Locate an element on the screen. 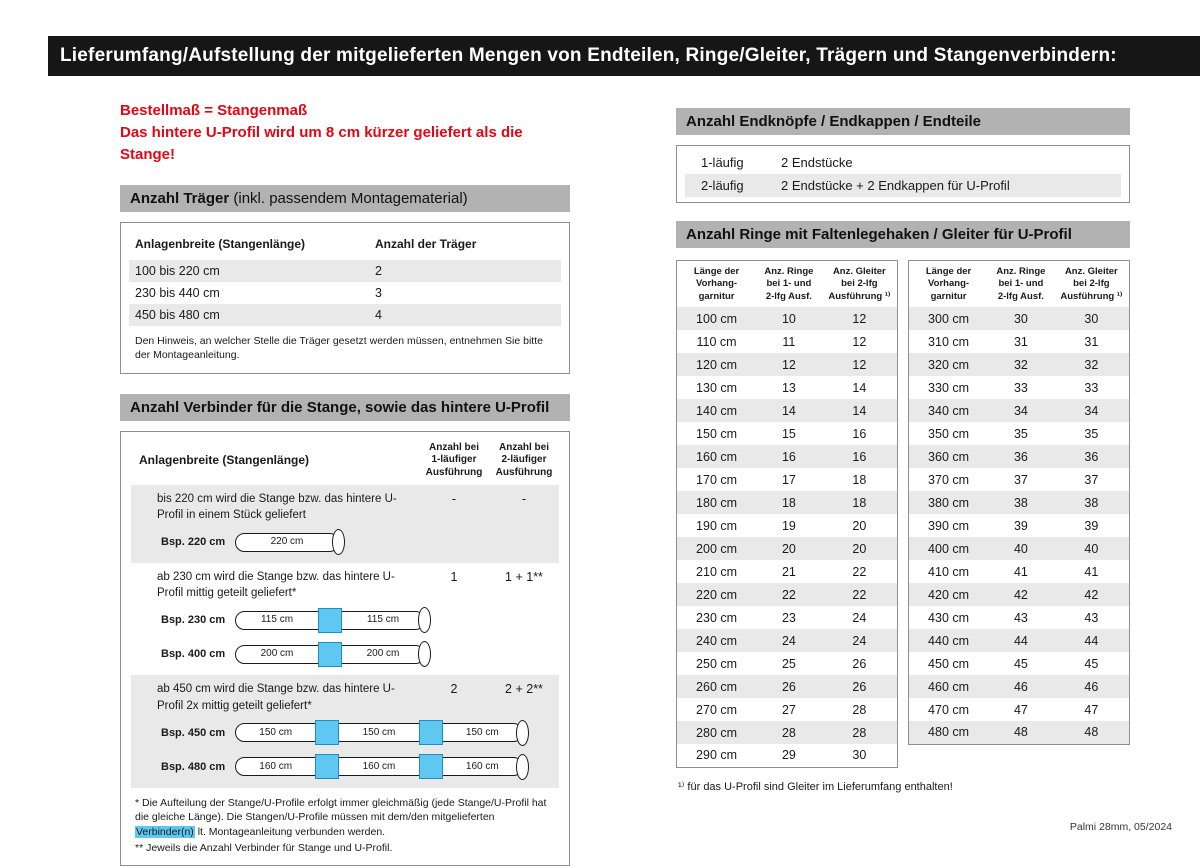  ring-table-row: 240 cm 24 24 is located at coordinates (787, 641).